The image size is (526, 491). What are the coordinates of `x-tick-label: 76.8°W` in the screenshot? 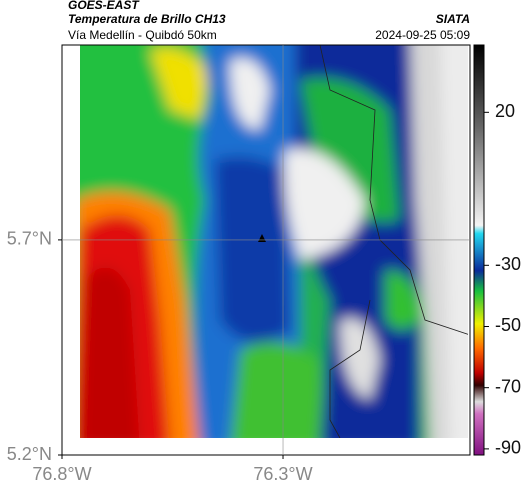 It's located at (61, 474).